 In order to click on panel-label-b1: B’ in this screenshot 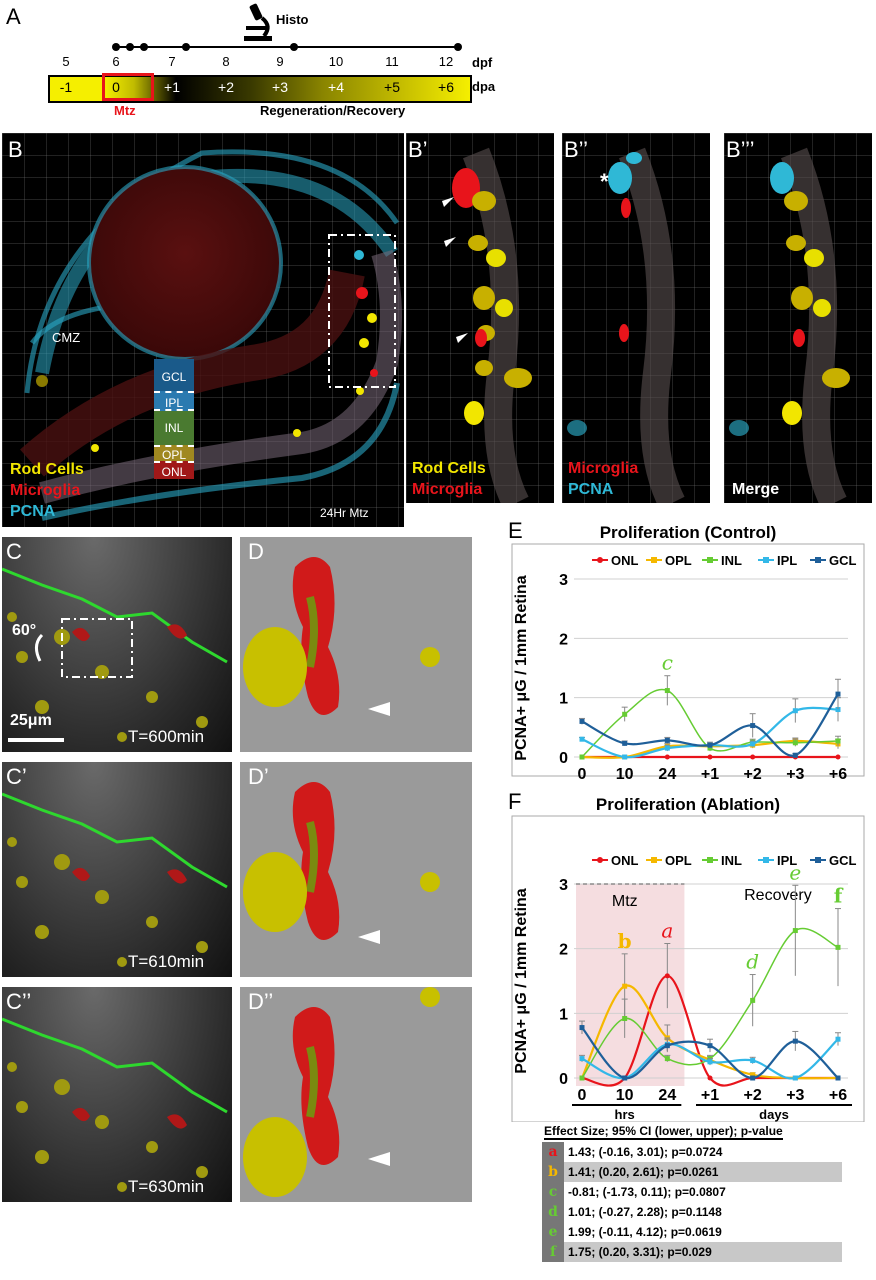, I will do `click(418, 149)`.